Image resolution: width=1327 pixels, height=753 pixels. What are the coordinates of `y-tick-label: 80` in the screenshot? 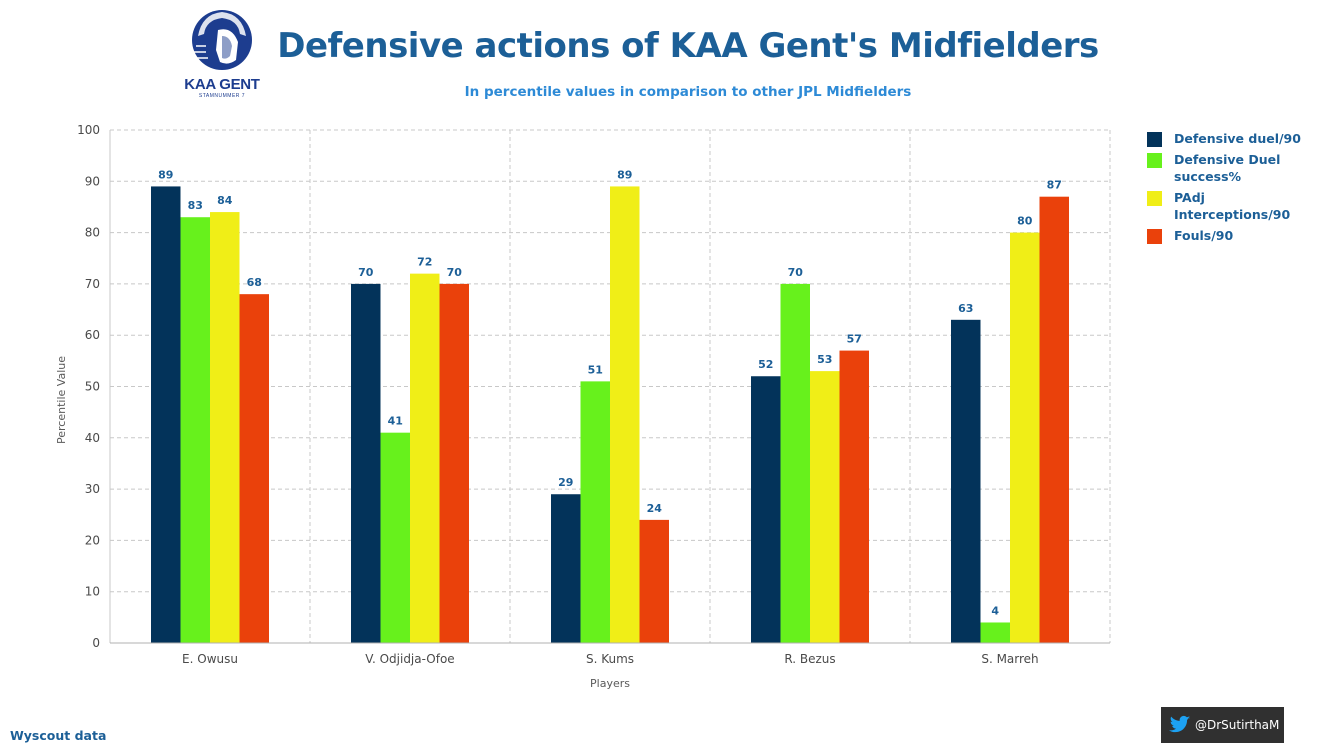 It's located at (92, 233).